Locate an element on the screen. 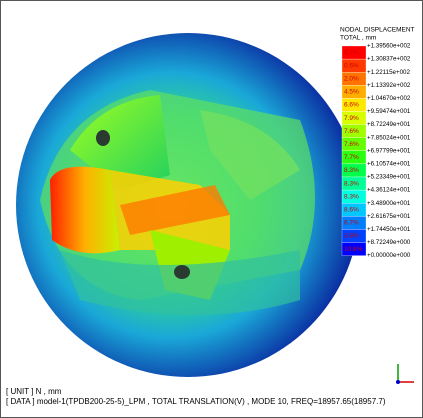 This screenshot has height=418, width=423. band-percent: 0.2% is located at coordinates (351, 52).